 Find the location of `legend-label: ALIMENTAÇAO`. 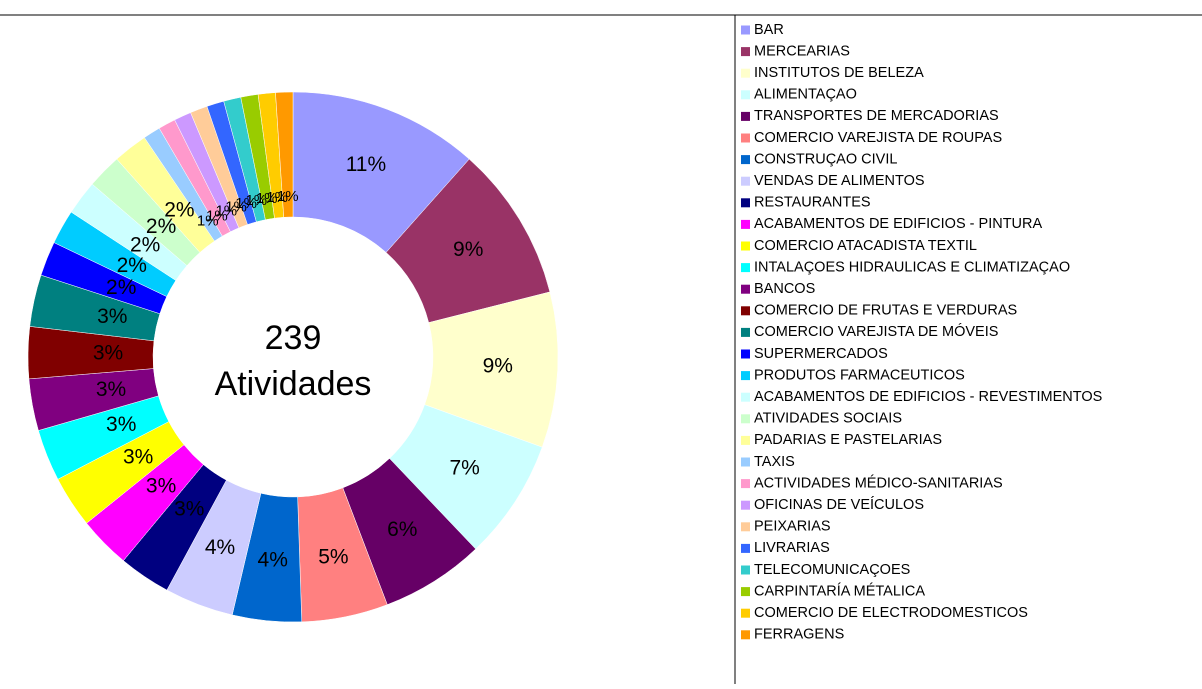

legend-label: ALIMENTAÇAO is located at coordinates (805, 95).